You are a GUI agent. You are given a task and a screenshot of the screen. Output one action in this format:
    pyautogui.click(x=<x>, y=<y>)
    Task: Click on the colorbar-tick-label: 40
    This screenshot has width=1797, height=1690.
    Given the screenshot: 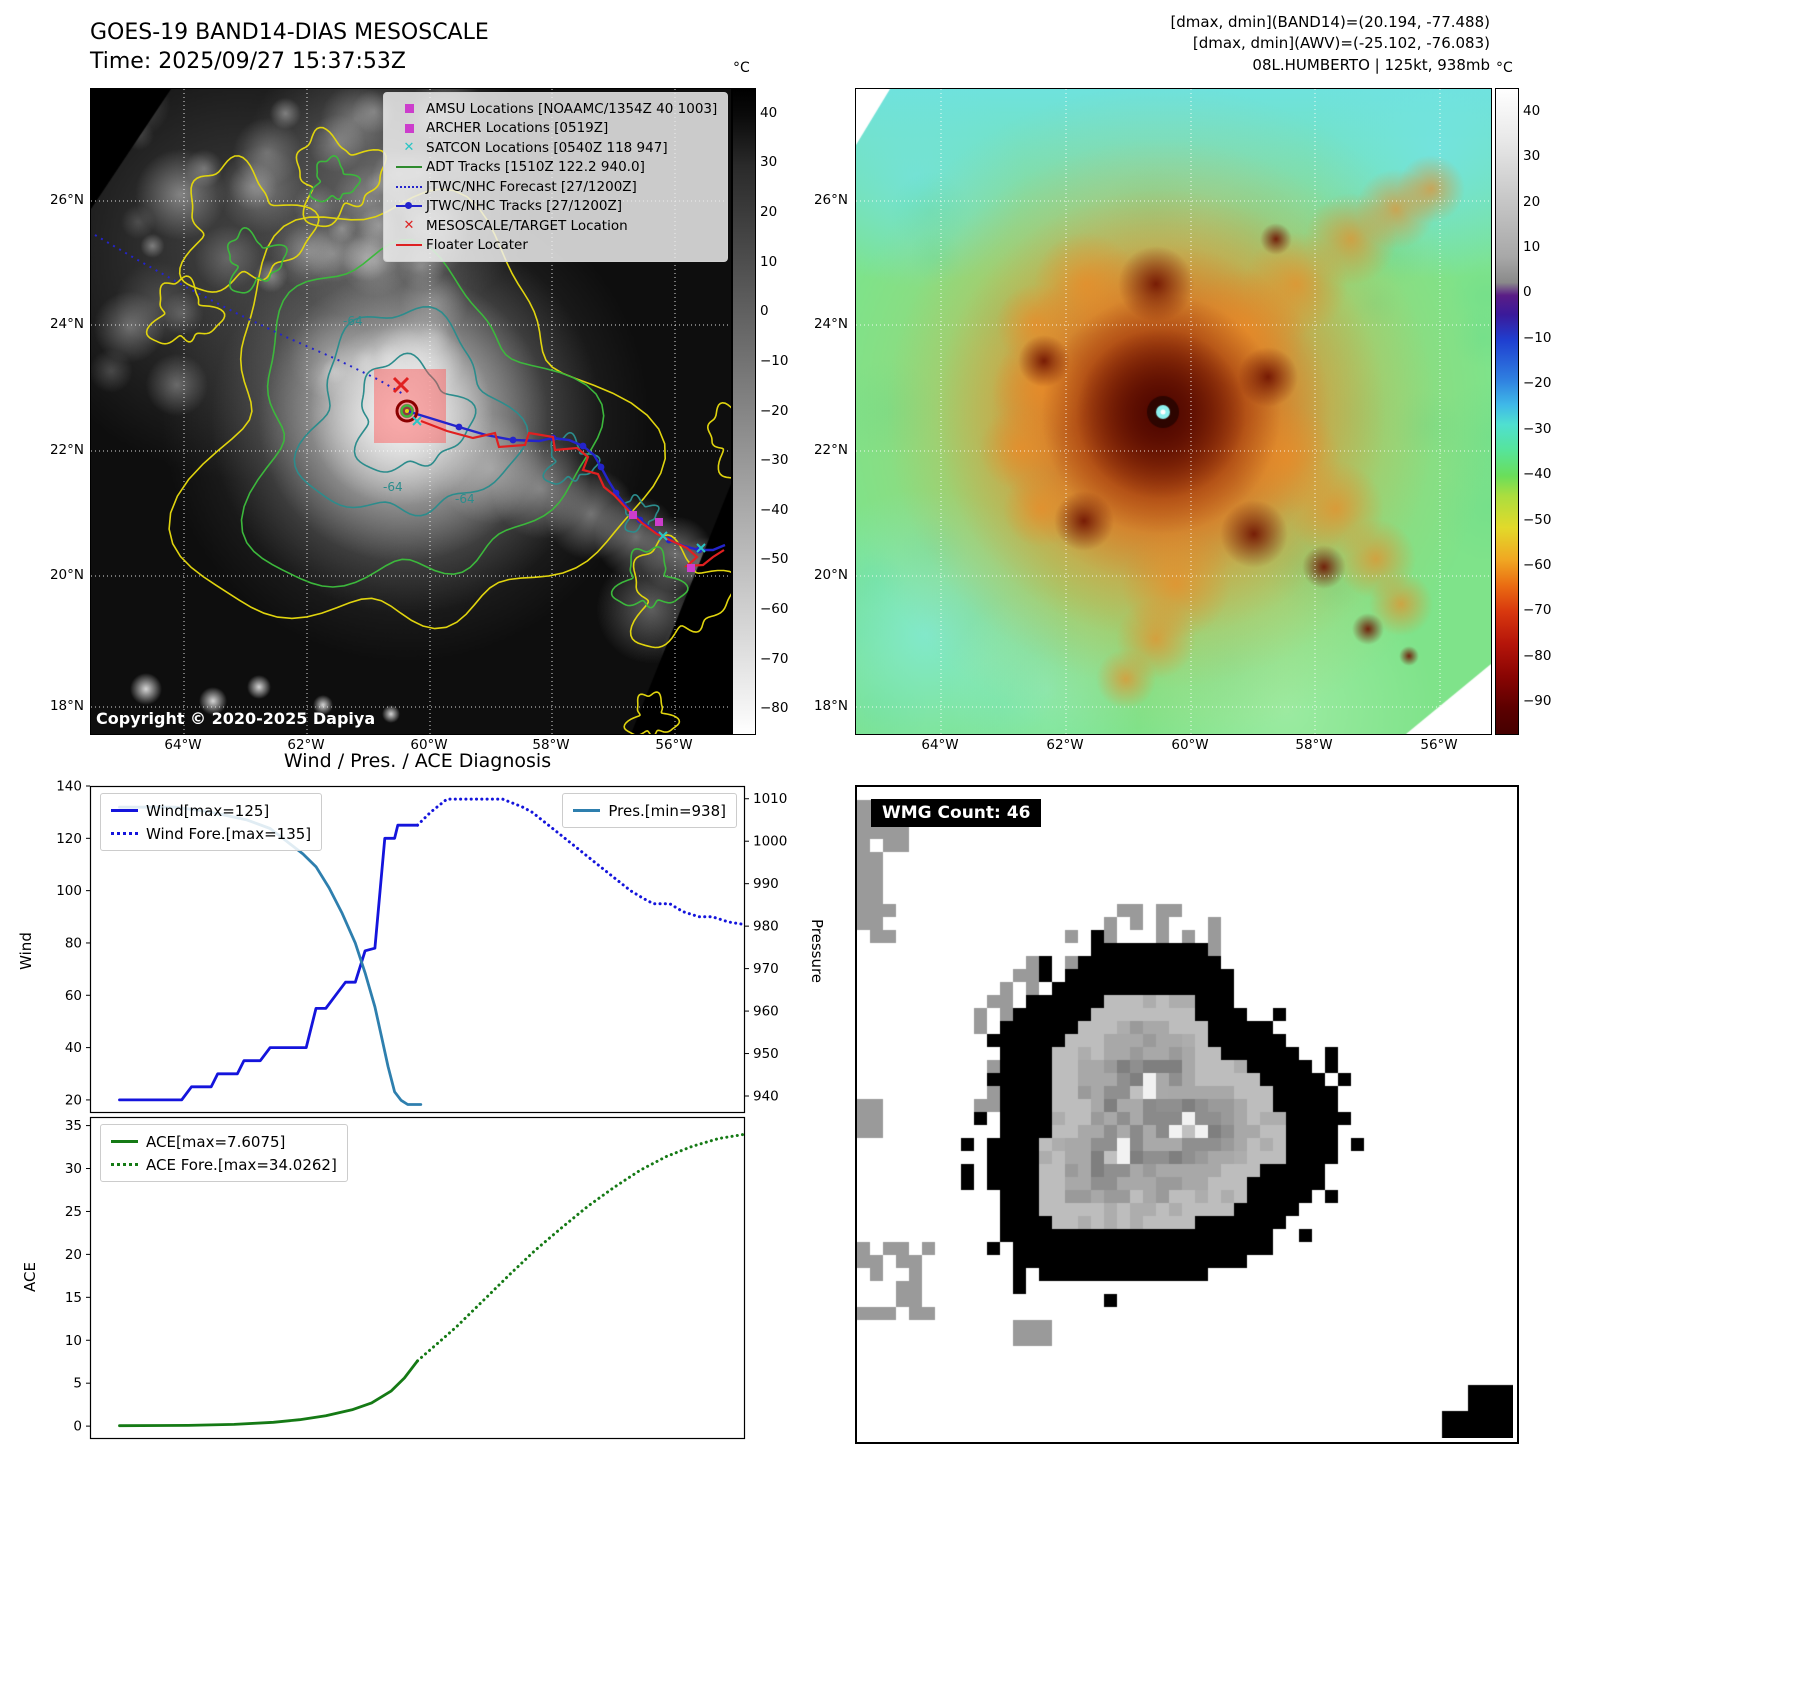 What is the action you would take?
    pyautogui.click(x=769, y=112)
    